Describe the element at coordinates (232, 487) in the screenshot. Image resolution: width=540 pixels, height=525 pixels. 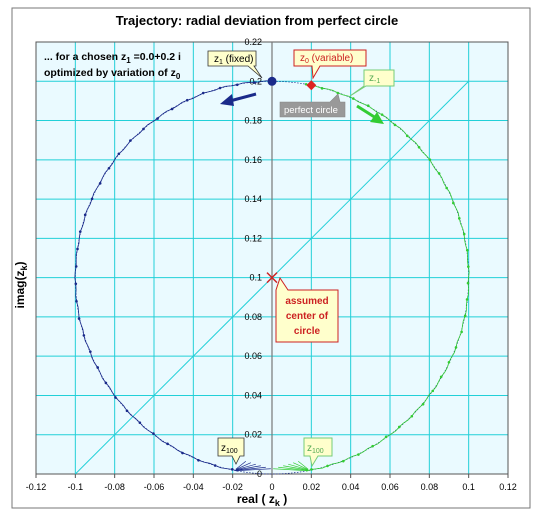
I see `x-tick-label: -0.02` at that location.